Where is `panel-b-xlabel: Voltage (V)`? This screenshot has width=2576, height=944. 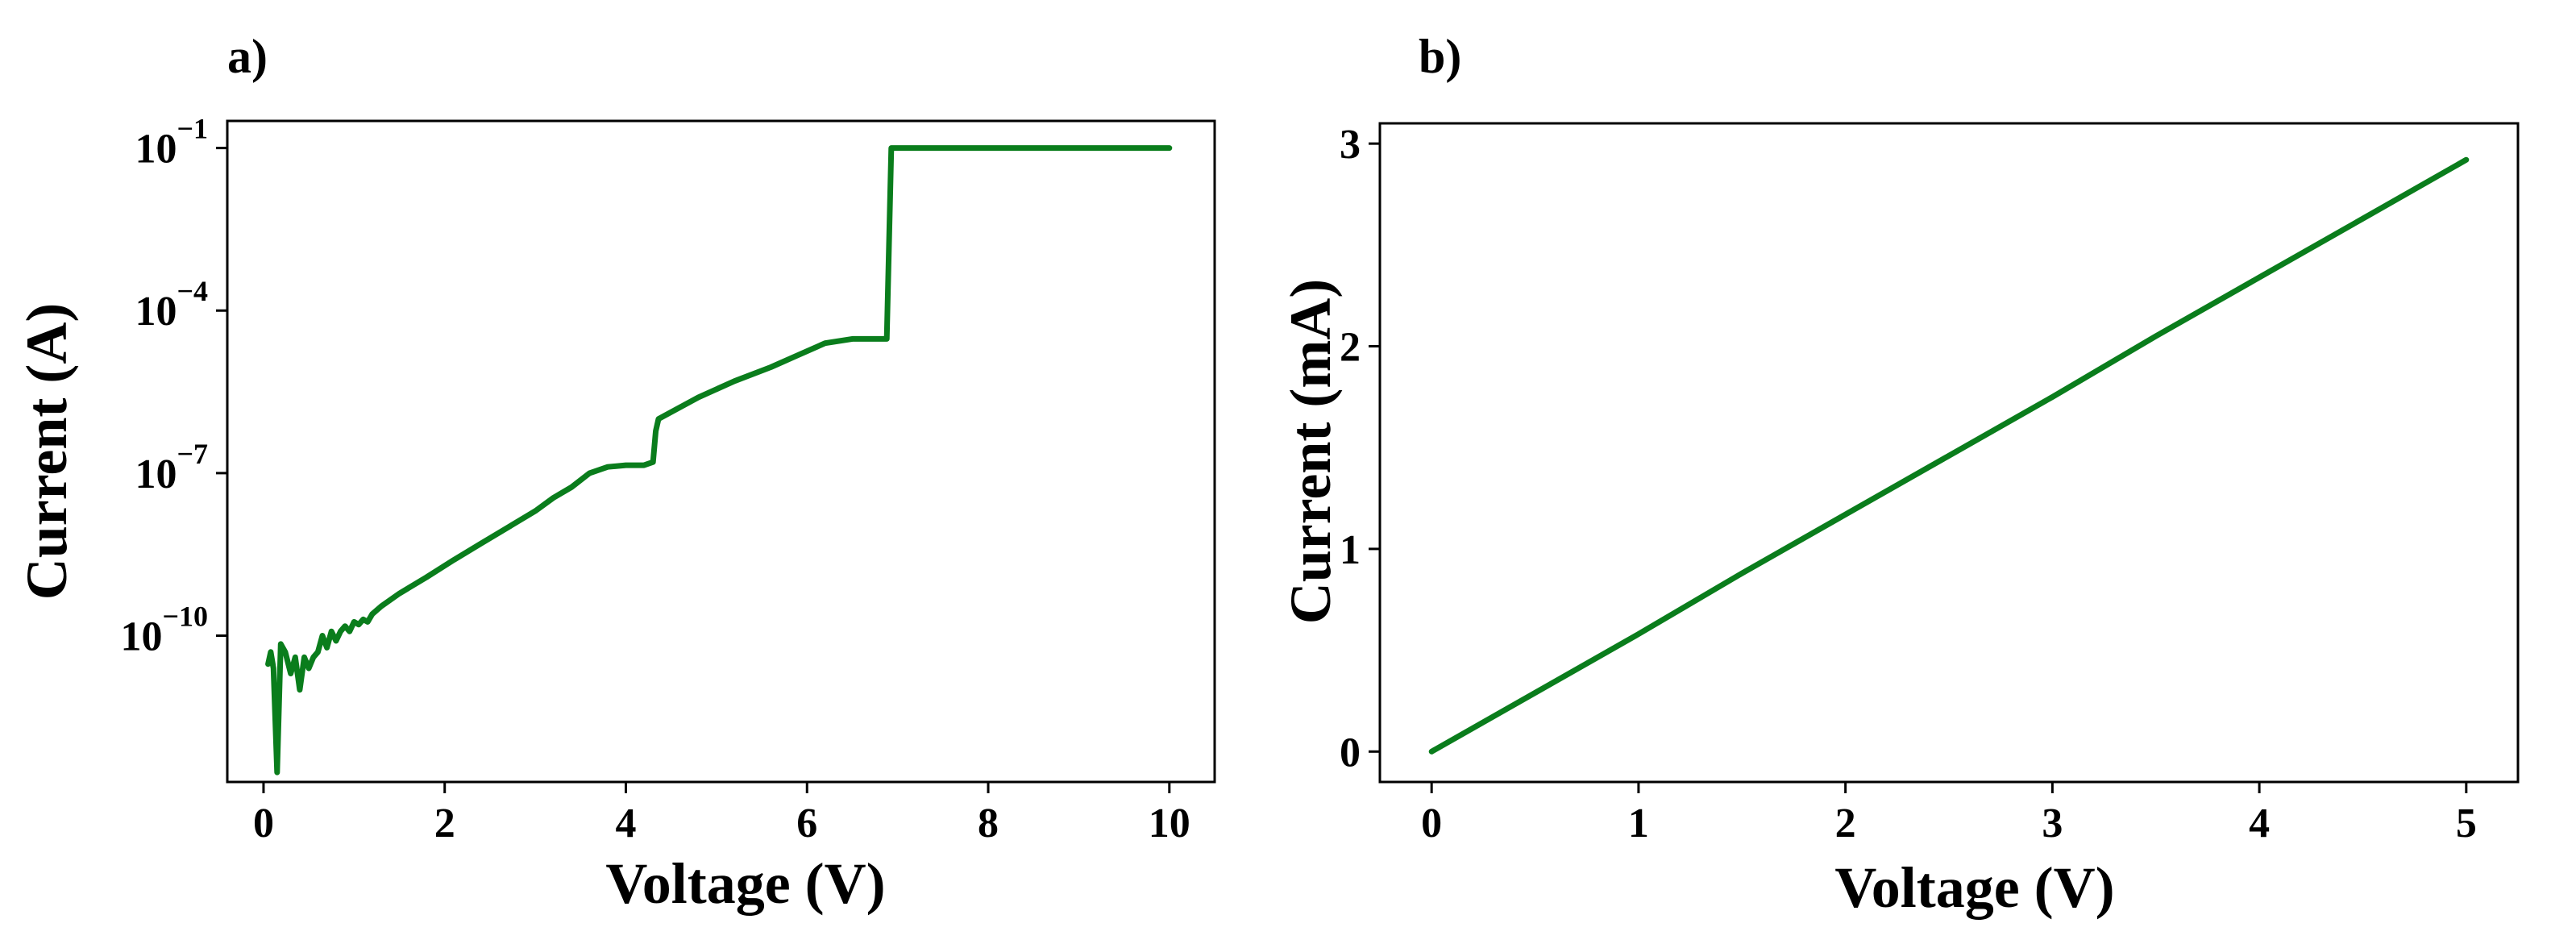
panel-b-xlabel: Voltage (V) is located at coordinates (1974, 887).